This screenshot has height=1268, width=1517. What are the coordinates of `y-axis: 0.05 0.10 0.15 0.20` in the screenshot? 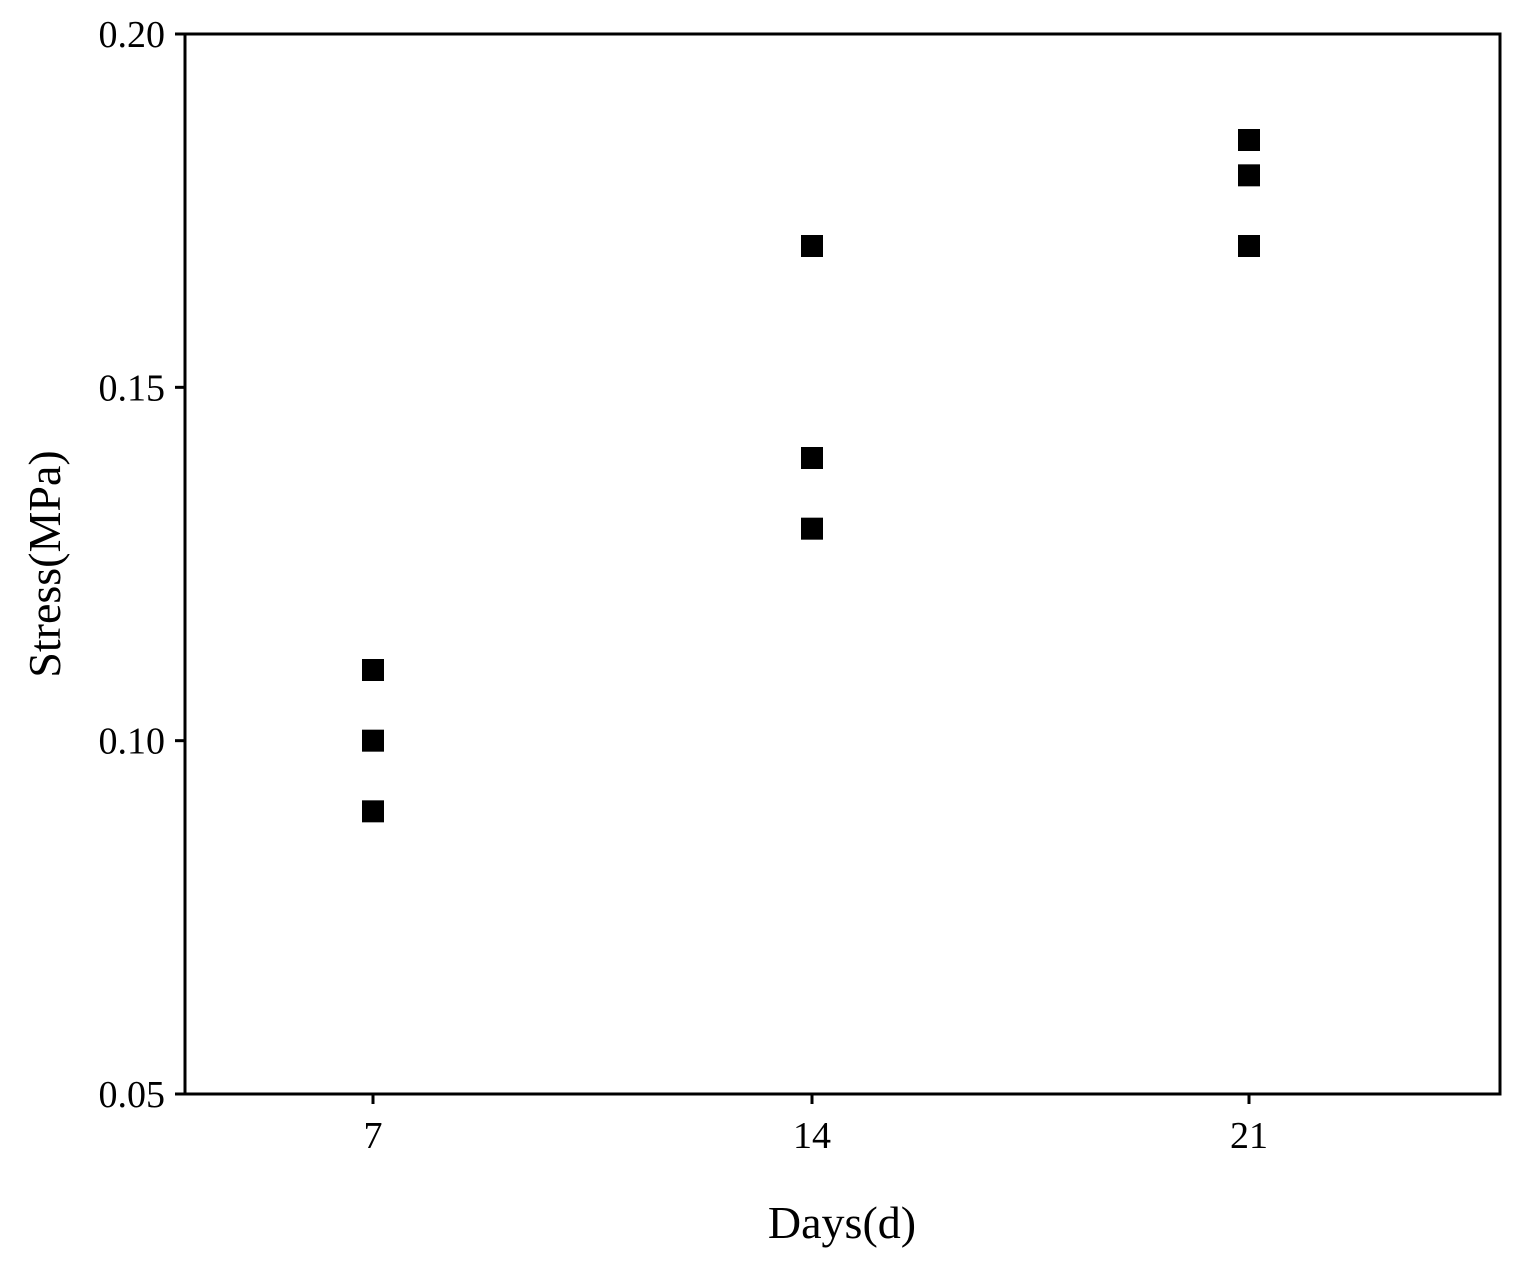 It's located at (142, 565).